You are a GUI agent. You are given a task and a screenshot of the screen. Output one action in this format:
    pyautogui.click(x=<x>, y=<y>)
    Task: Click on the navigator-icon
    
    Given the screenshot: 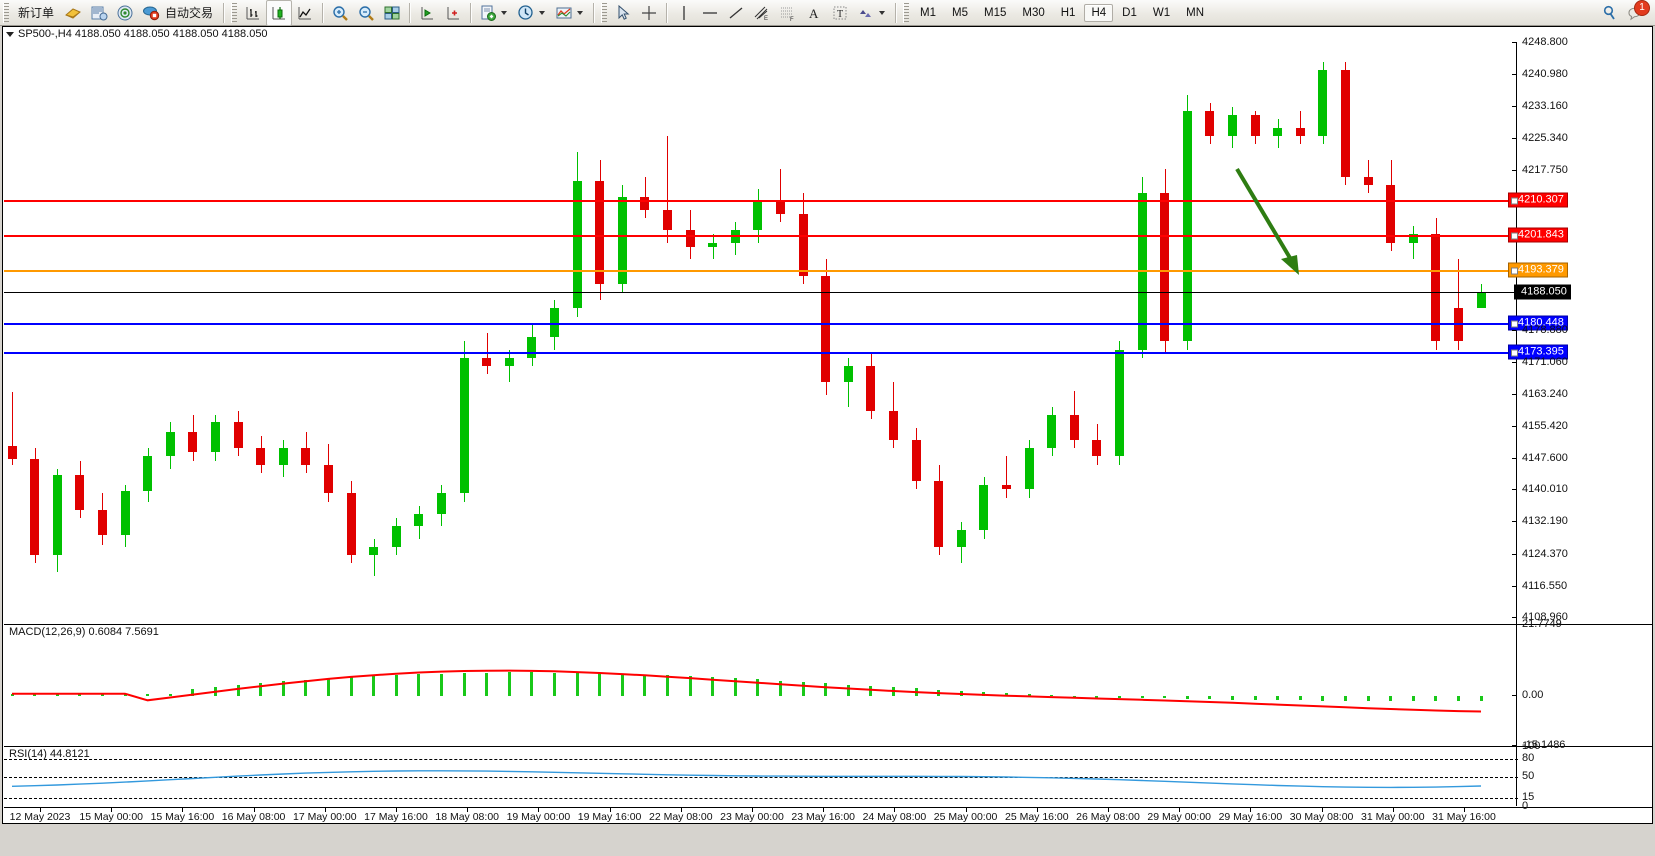 What is the action you would take?
    pyautogui.click(x=125, y=13)
    